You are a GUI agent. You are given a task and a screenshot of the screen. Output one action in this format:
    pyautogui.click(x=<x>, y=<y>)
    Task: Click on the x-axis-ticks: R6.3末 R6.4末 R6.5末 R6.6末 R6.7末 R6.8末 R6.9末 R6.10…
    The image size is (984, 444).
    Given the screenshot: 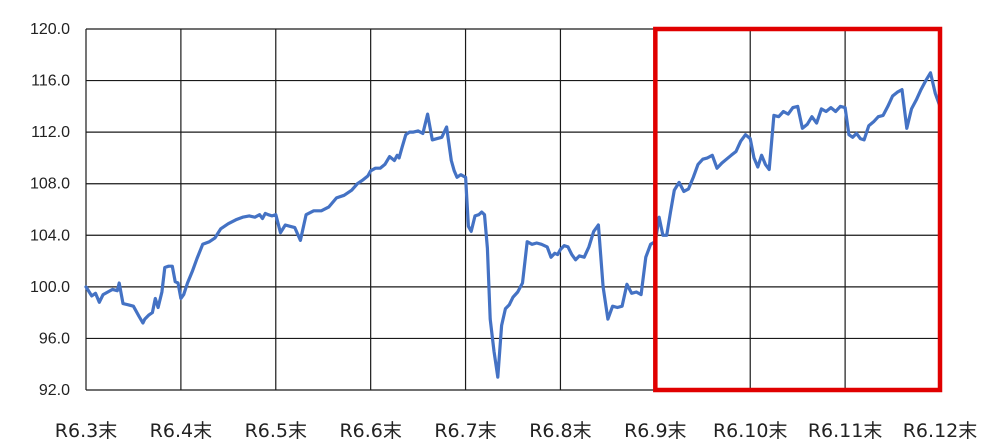 What is the action you would take?
    pyautogui.click(x=516, y=431)
    